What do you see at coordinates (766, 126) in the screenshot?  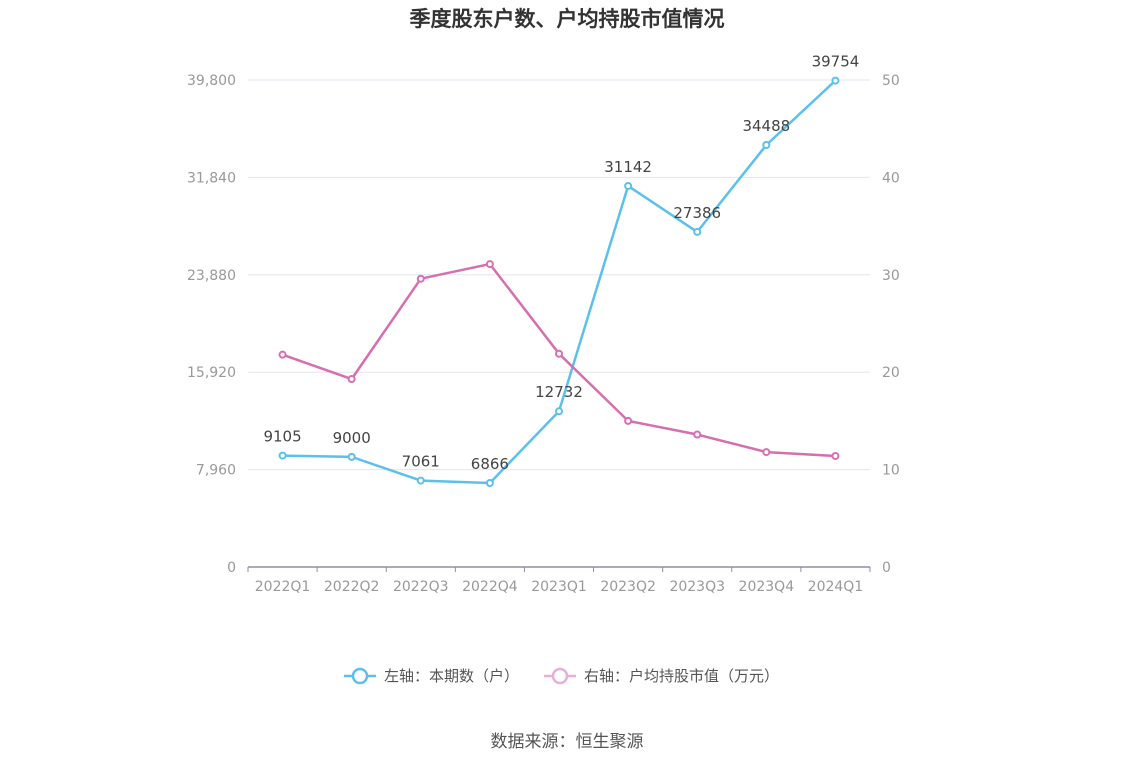 I see `data-label: 34488` at bounding box center [766, 126].